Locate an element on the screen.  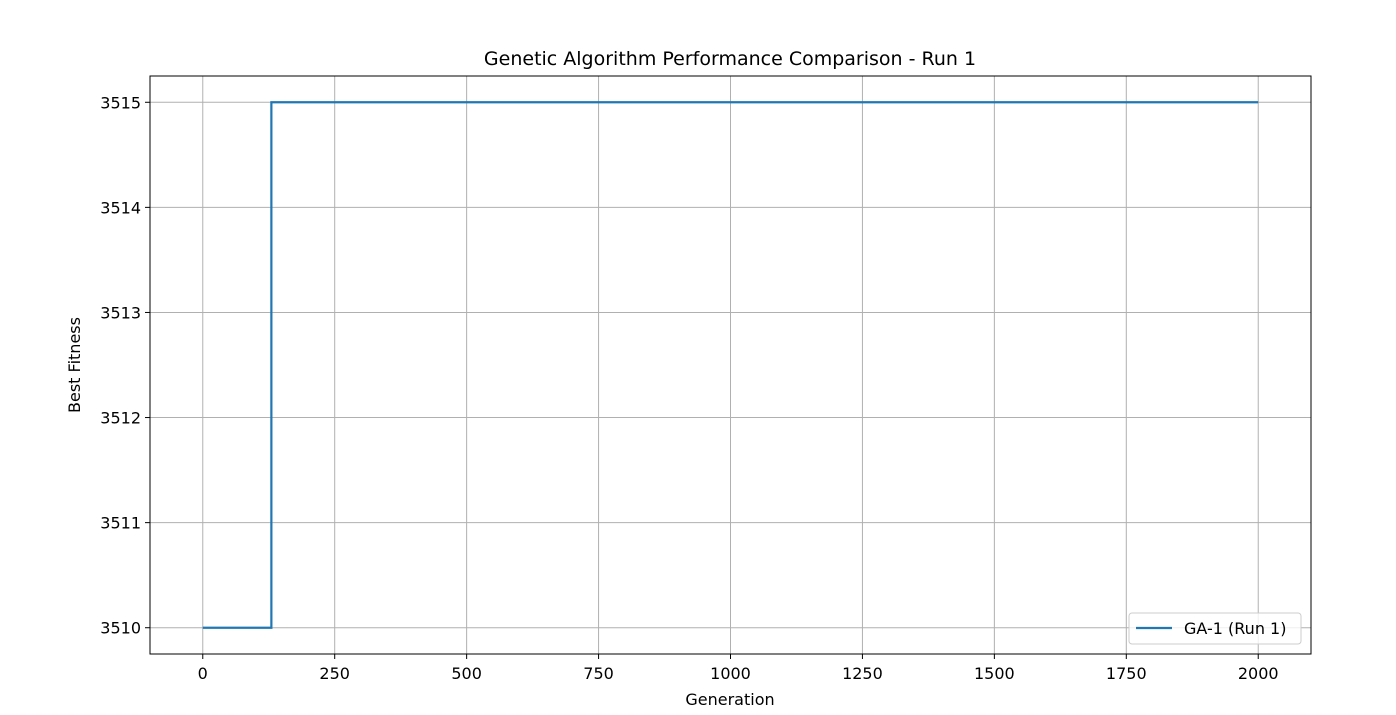
legend-box is located at coordinates (1215, 628).